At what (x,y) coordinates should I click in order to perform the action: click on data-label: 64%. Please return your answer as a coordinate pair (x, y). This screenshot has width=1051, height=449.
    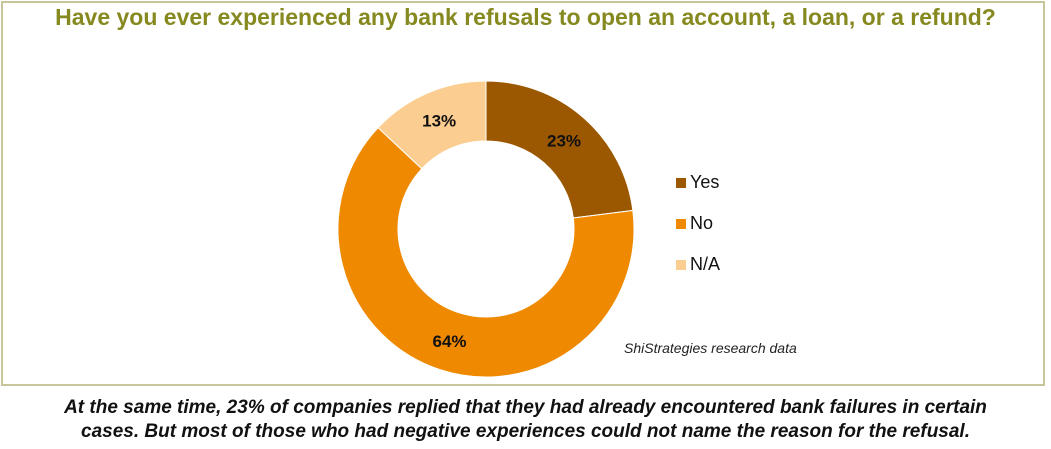
    Looking at the image, I should click on (450, 341).